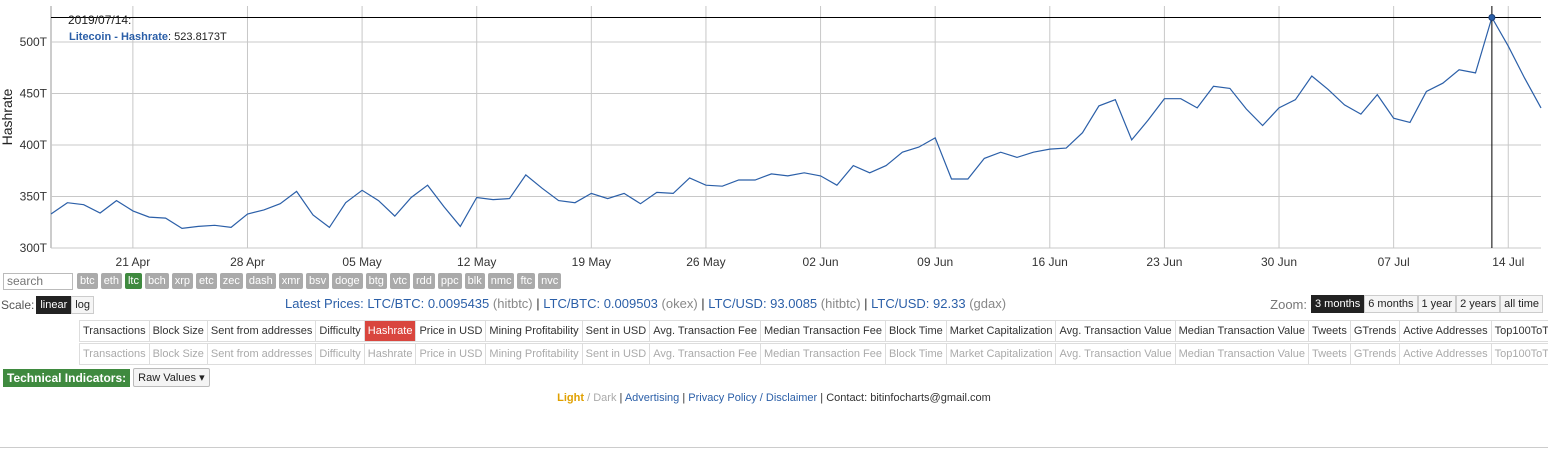  I want to click on y-axis-label: Hashrate, so click(7, 116).